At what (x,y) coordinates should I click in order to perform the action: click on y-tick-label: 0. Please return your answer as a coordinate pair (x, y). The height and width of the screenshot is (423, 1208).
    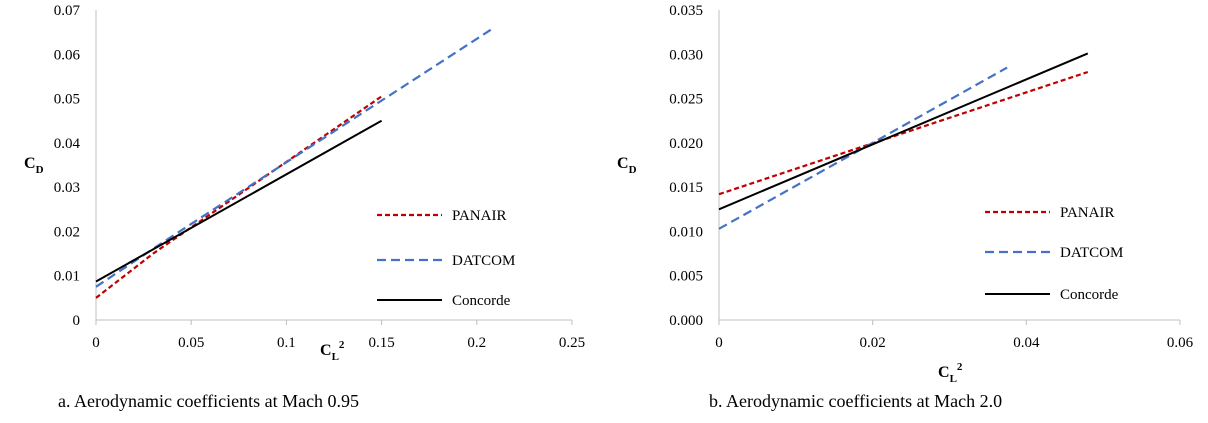
    Looking at the image, I should click on (77, 321).